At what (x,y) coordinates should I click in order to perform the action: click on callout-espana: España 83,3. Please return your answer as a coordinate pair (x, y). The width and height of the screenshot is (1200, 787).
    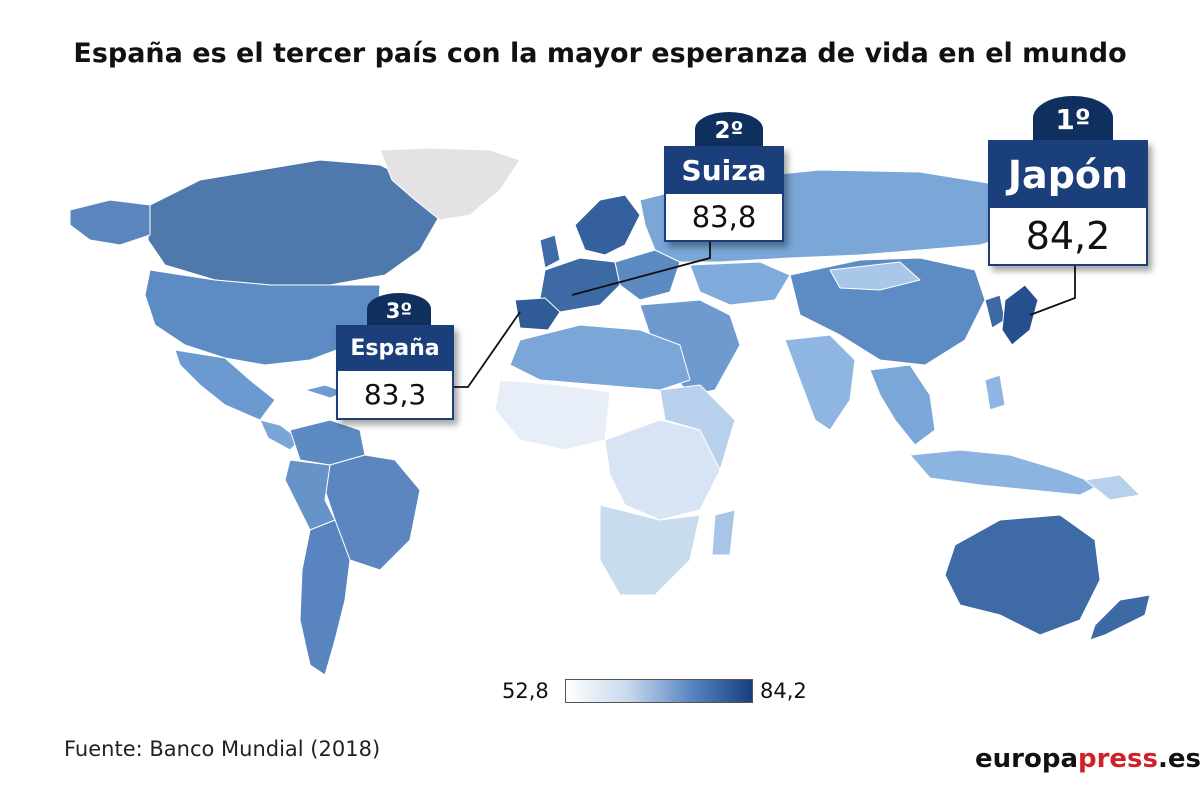
    Looking at the image, I should click on (395, 372).